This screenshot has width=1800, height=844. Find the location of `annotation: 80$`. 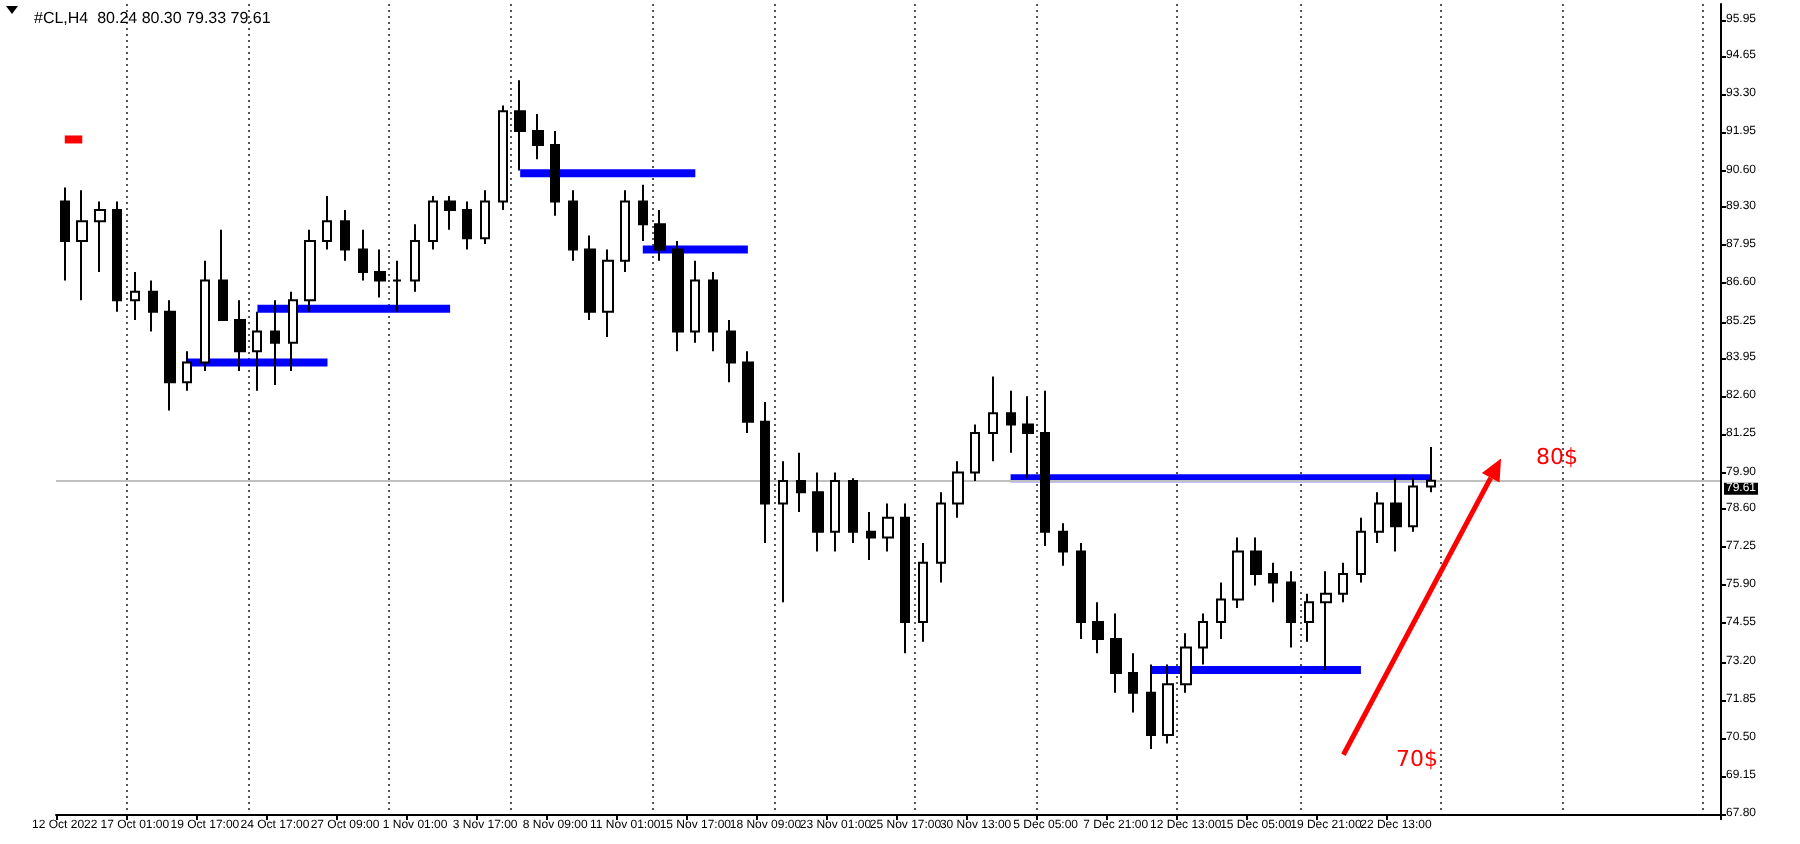

annotation: 80$ is located at coordinates (1557, 456).